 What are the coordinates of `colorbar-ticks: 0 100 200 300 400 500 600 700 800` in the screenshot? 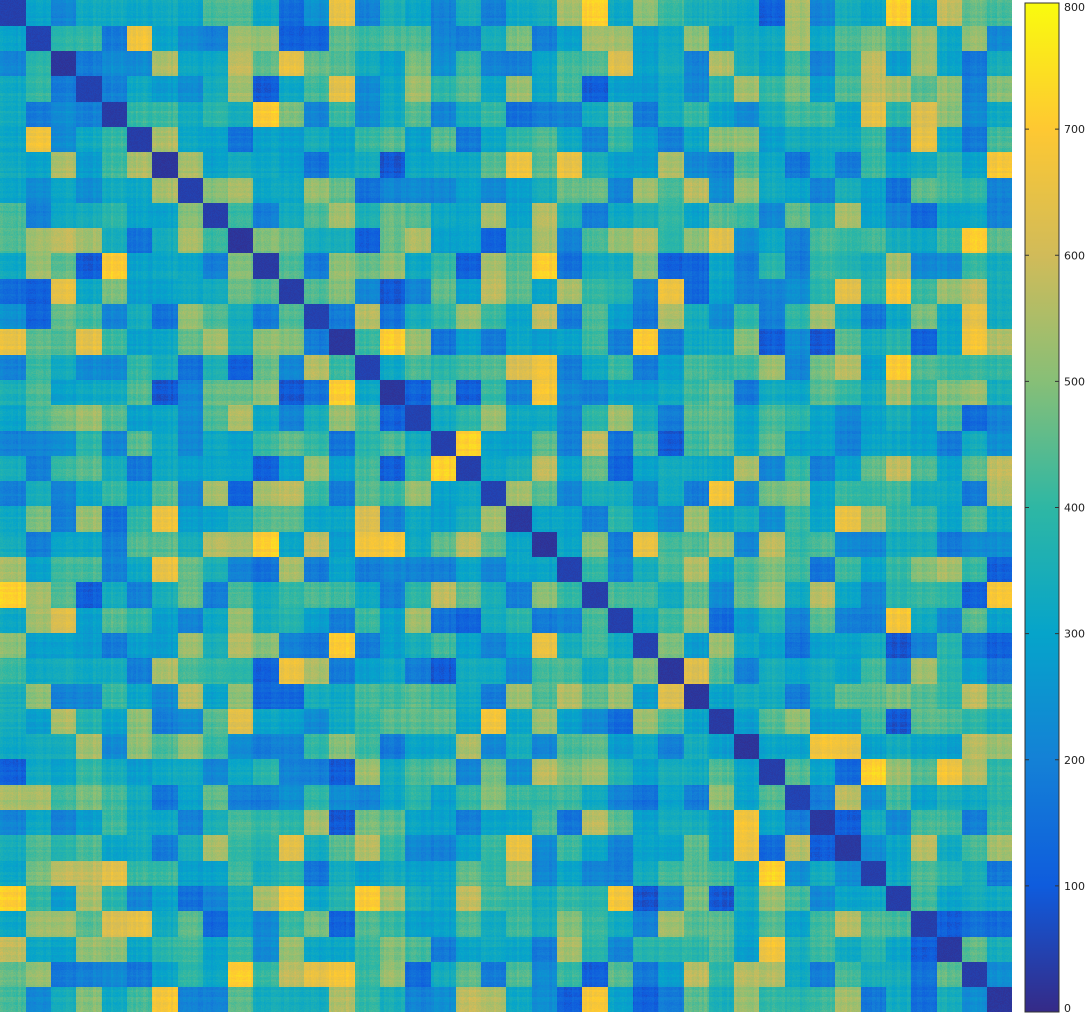 It's located at (1055, 508).